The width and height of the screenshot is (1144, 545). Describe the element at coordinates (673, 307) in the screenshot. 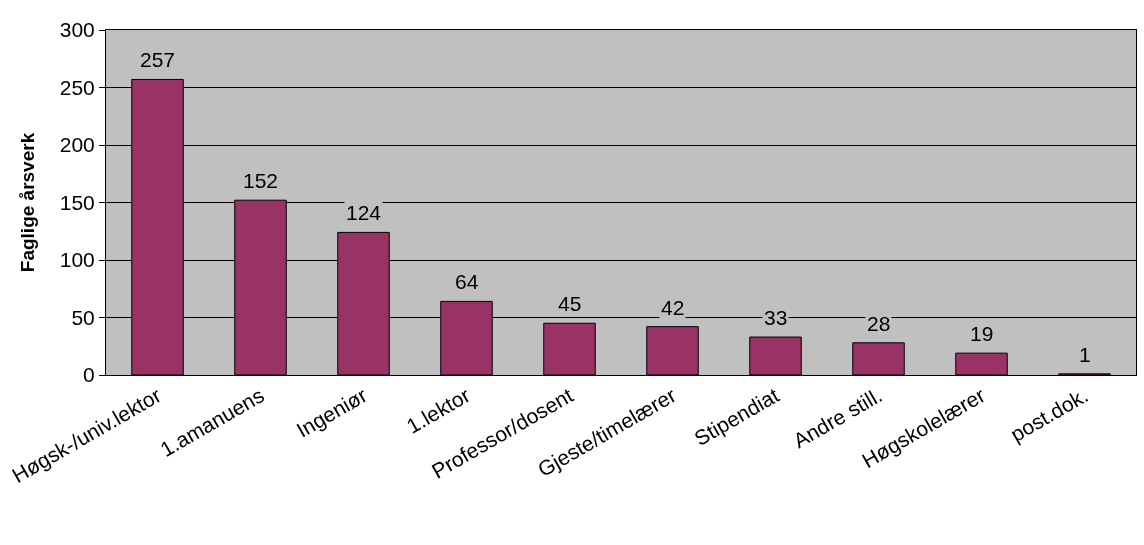

I see `data-label: 42` at that location.